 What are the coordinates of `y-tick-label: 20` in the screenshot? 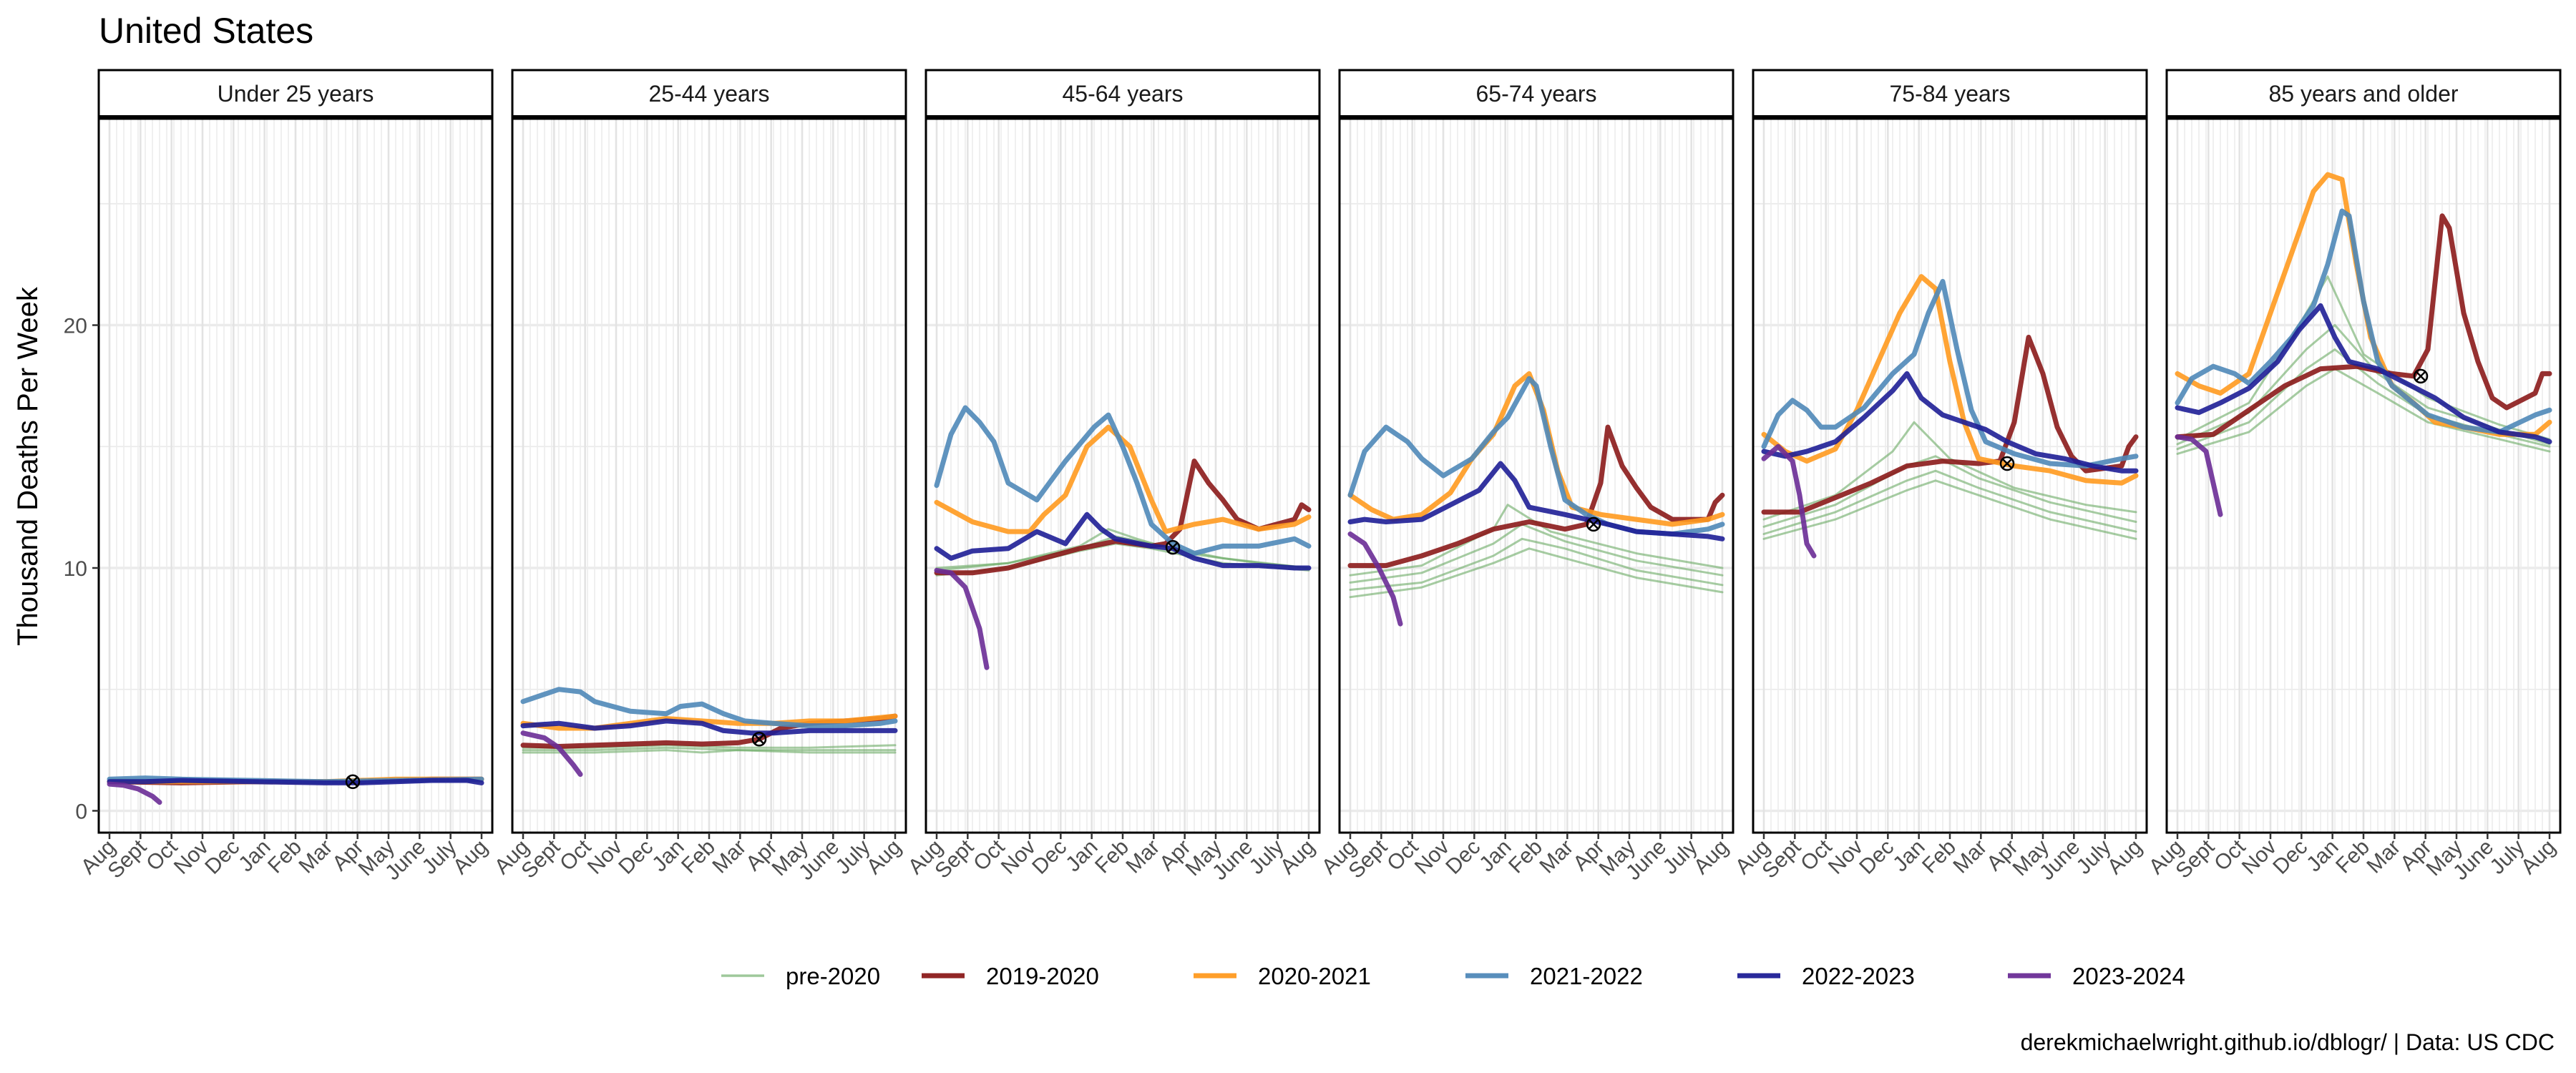 It's located at (75, 326).